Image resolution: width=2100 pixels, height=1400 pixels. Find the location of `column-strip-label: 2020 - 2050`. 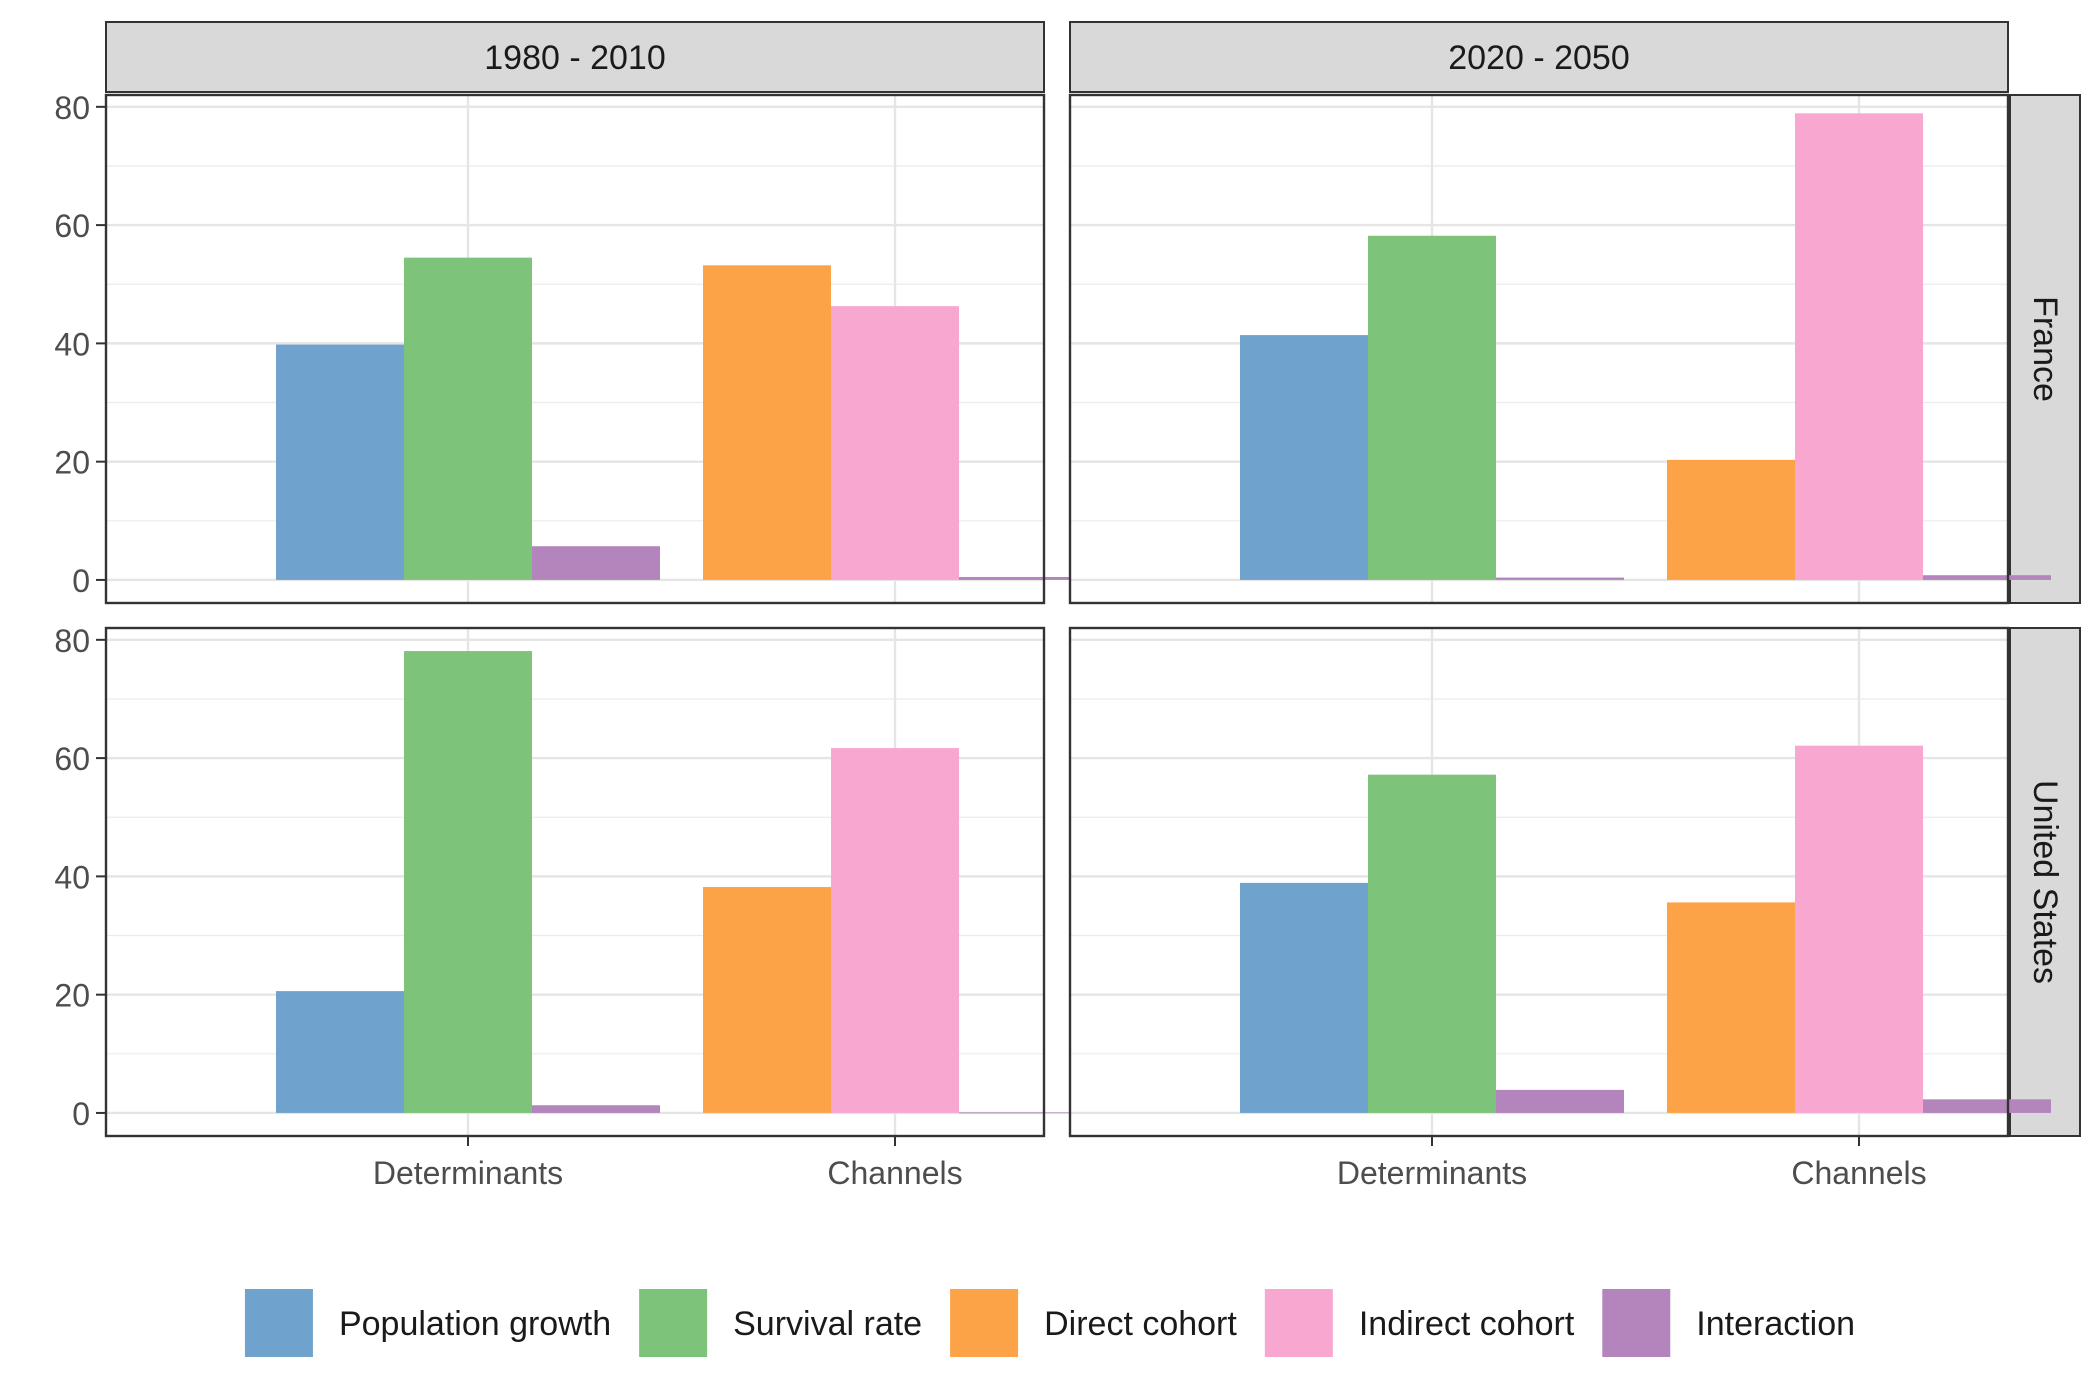

column-strip-label: 2020 - 2050 is located at coordinates (1539, 58).